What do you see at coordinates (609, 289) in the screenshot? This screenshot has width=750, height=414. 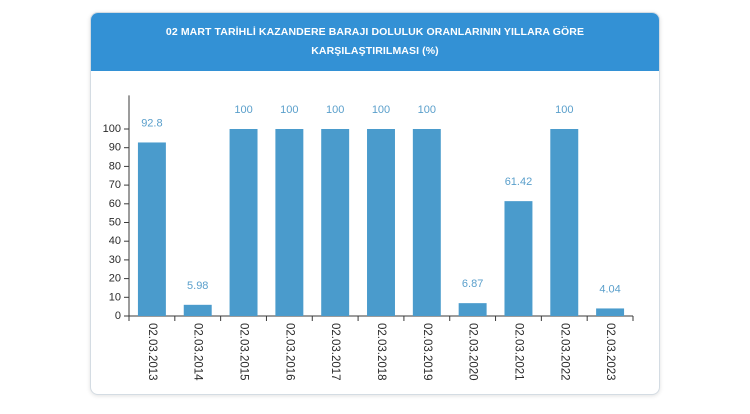 I see `data-label: 4.04` at bounding box center [609, 289].